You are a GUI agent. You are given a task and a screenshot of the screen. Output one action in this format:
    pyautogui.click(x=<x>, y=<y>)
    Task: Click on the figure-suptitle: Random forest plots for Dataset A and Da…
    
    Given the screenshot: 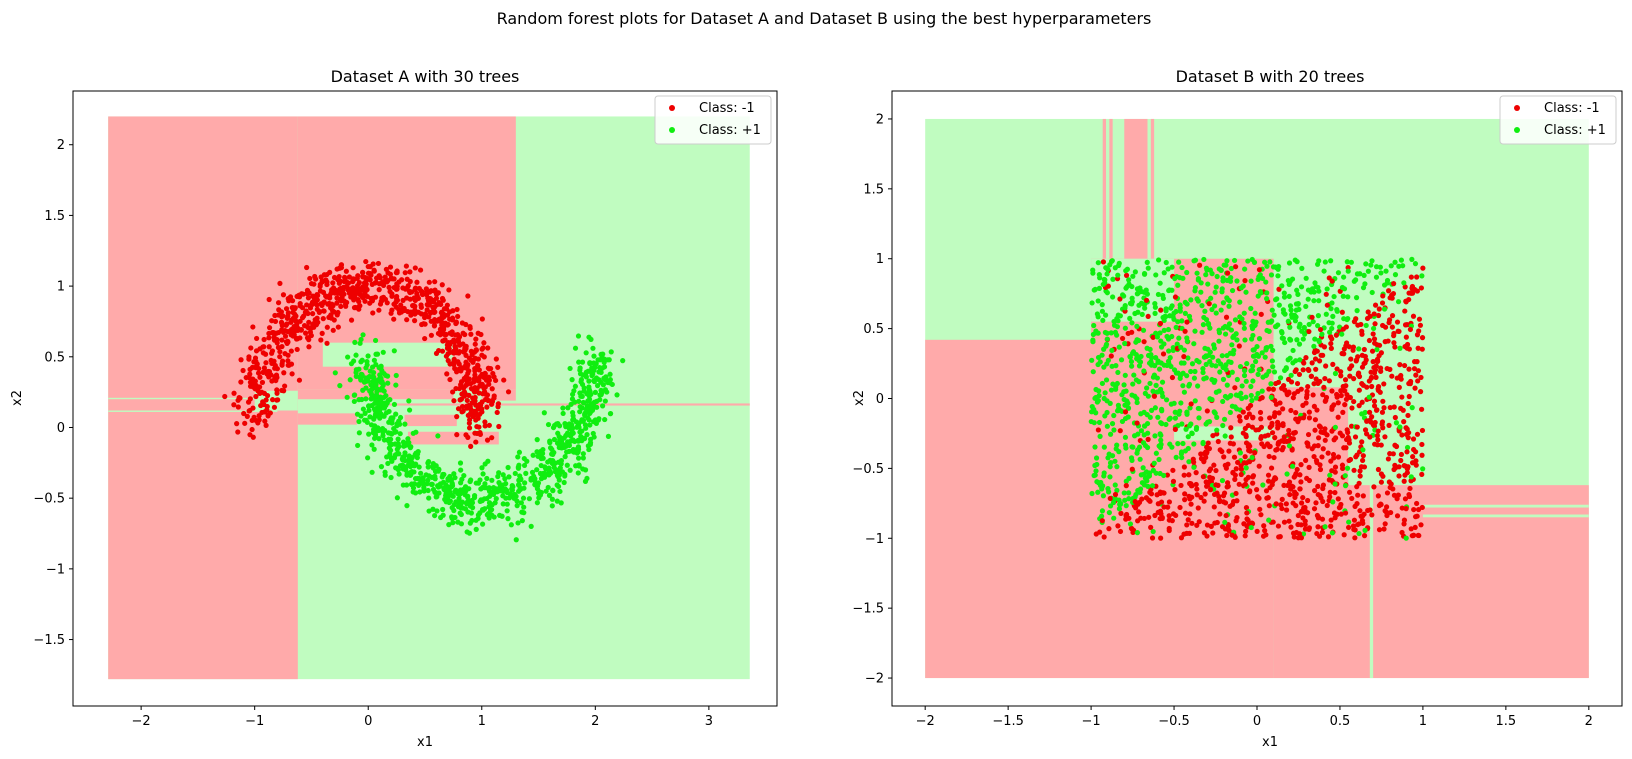 What is the action you would take?
    pyautogui.click(x=824, y=18)
    